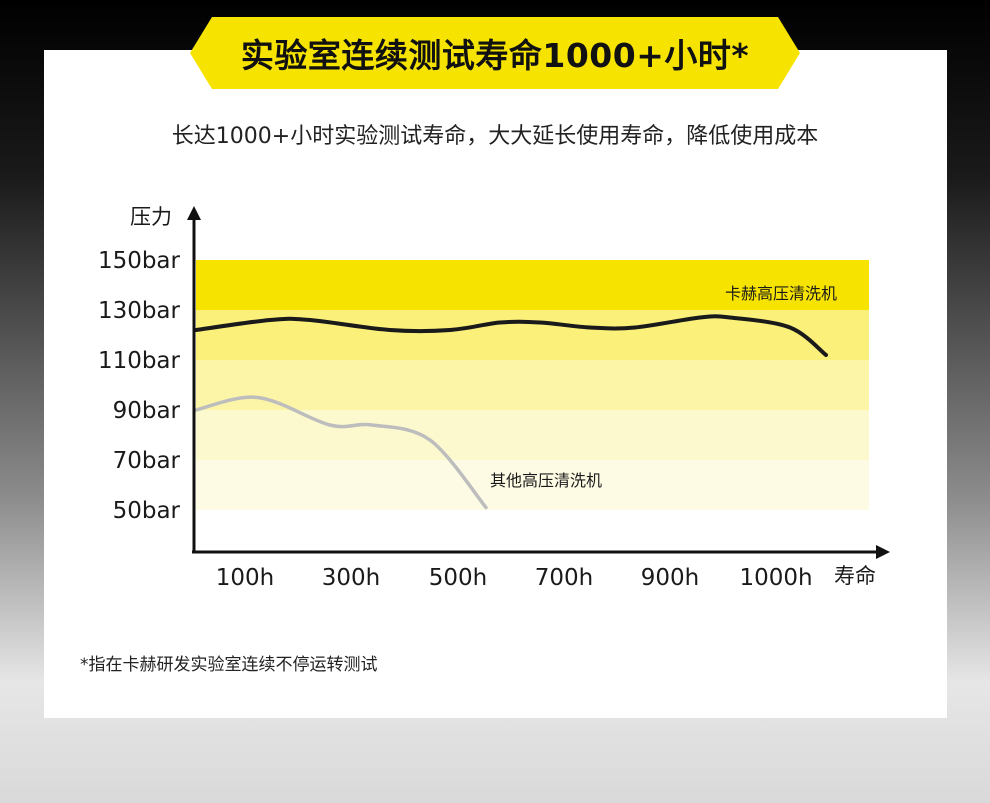 This screenshot has width=990, height=803. Describe the element at coordinates (147, 511) in the screenshot. I see `y-tick-label: 50bar` at that location.